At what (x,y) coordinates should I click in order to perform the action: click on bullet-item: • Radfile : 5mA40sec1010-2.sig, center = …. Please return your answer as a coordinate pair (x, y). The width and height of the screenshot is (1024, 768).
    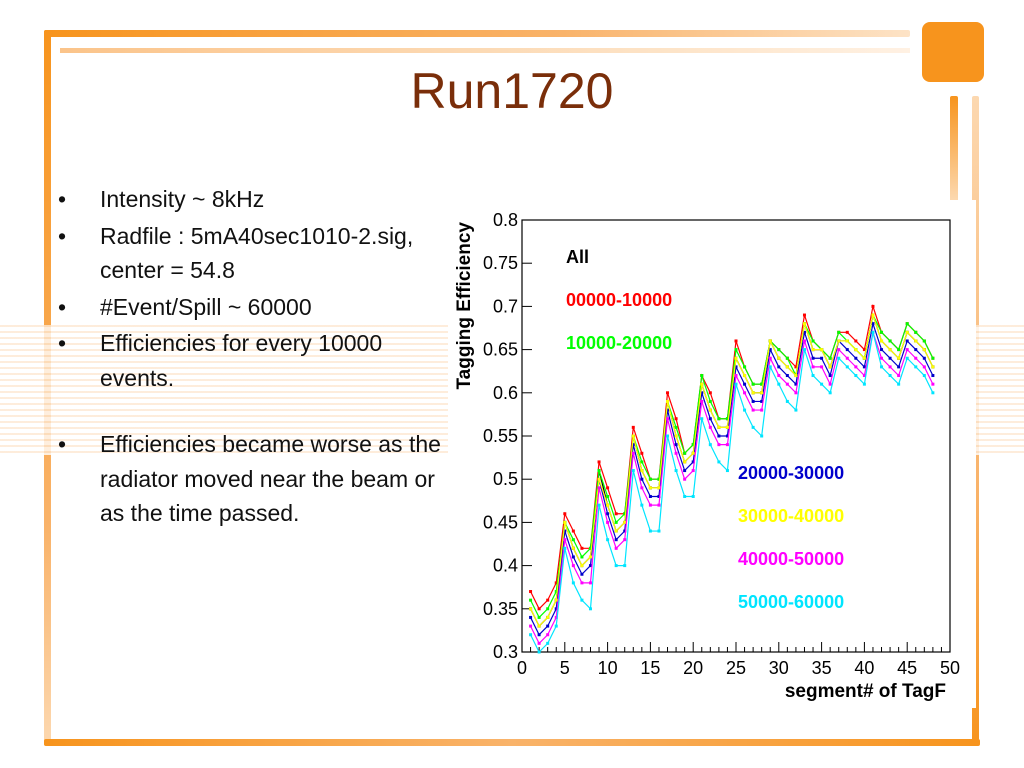
    Looking at the image, I should click on (253, 253).